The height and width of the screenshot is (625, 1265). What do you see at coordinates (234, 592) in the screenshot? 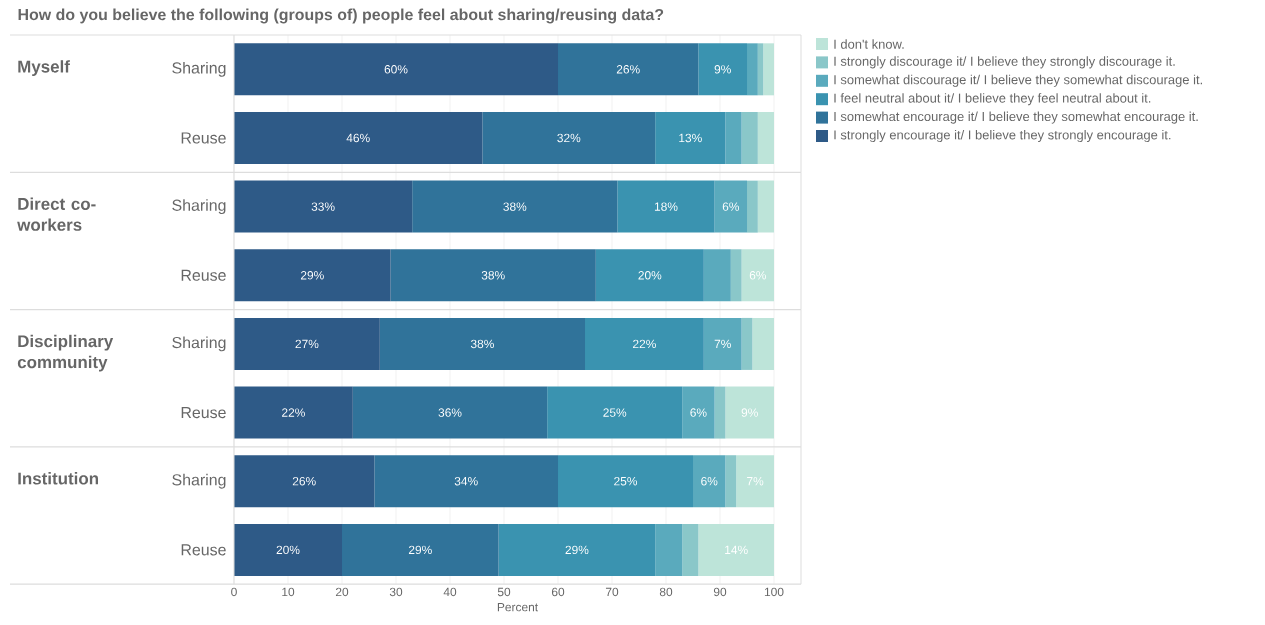
I see `x-tick-label: 0` at bounding box center [234, 592].